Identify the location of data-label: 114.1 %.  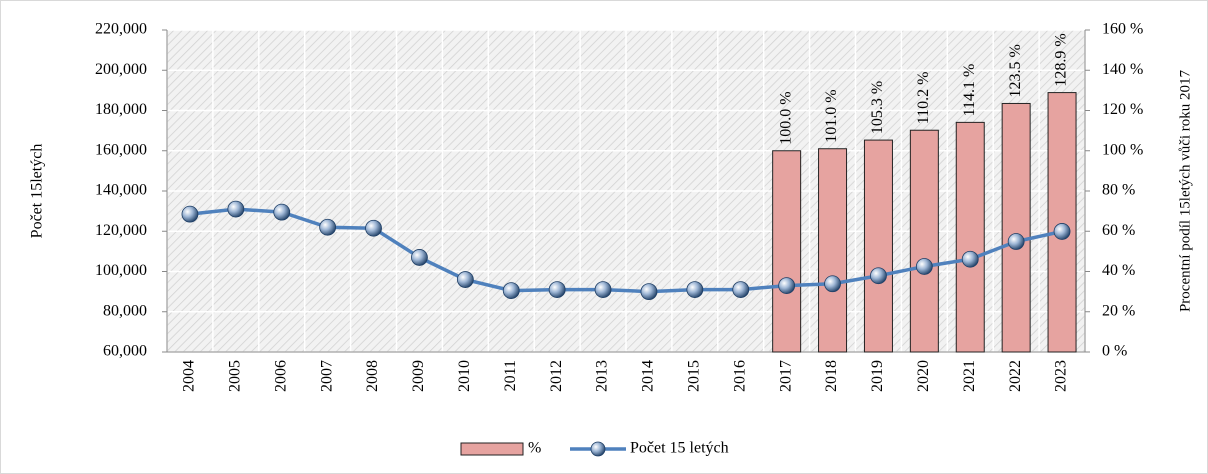
(969, 90).